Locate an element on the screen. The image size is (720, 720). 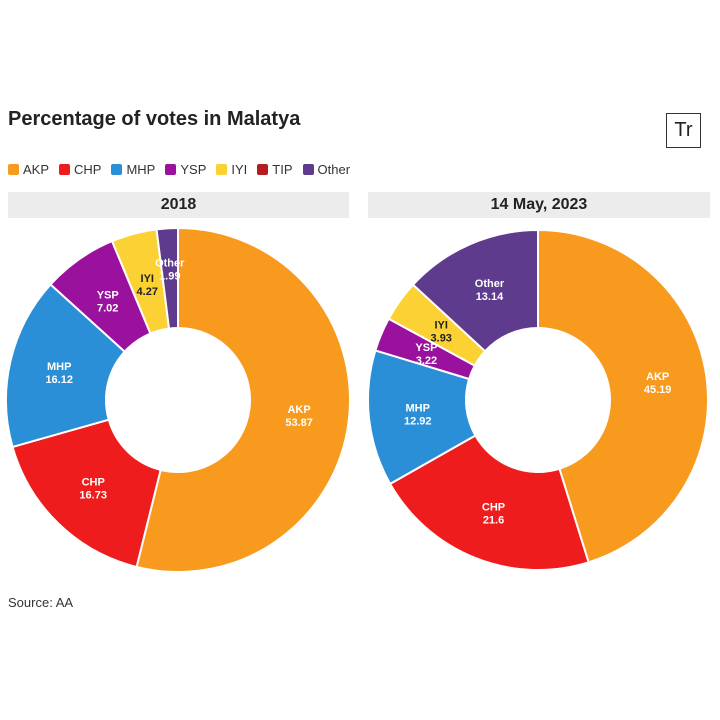
panel-title-2023: 14 May, 2023 is located at coordinates (539, 205).